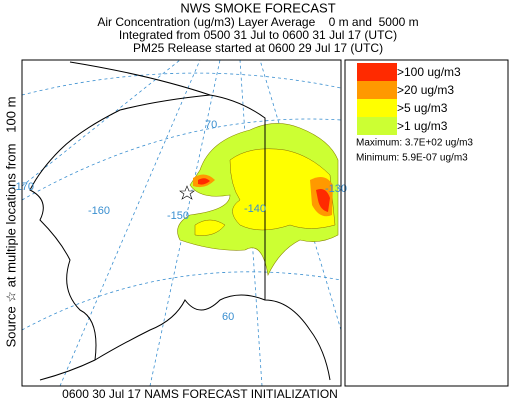 The image size is (509, 401). Describe the element at coordinates (257, 7) in the screenshot. I see `title: NWS SMOKE FORECAST` at that location.